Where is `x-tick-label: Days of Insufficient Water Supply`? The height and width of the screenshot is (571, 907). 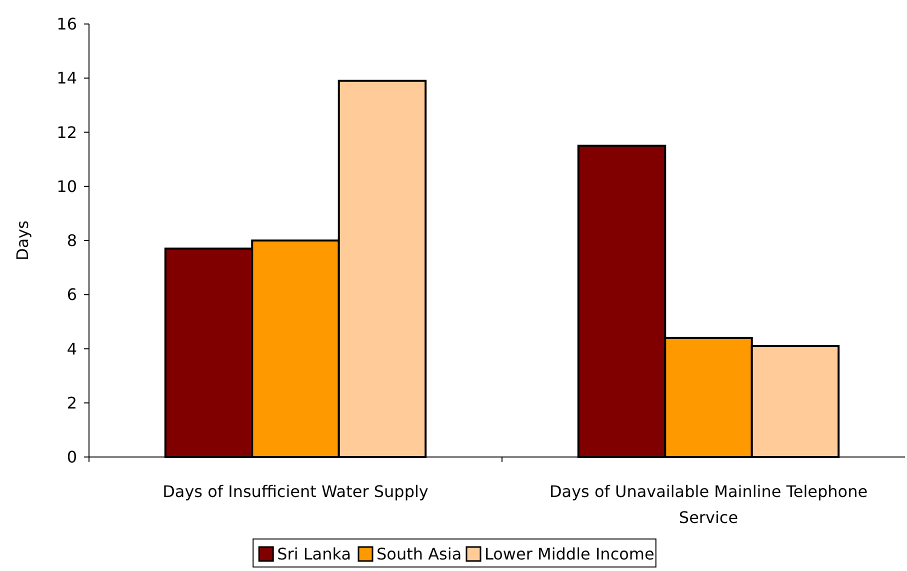
x-tick-label: Days of Insufficient Water Supply is located at coordinates (295, 491).